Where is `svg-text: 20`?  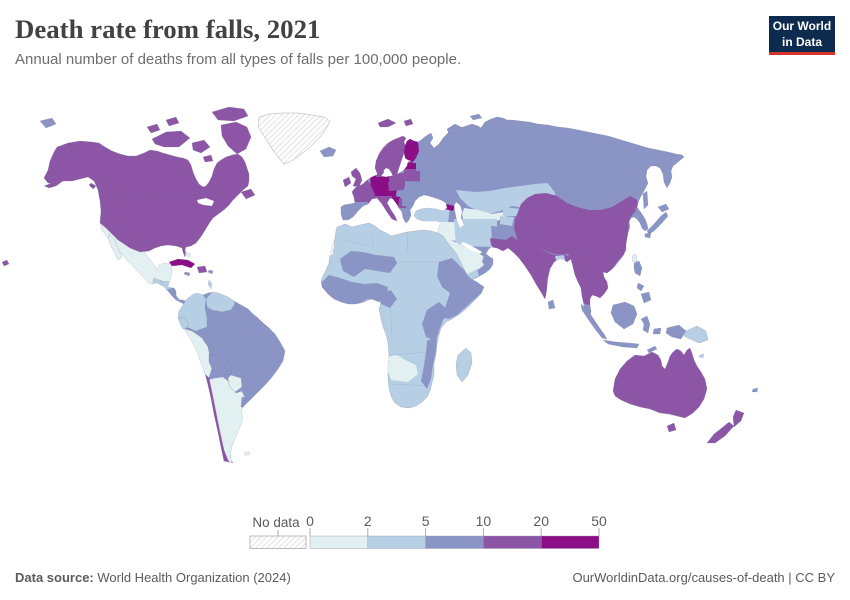
svg-text: 20 is located at coordinates (541, 521).